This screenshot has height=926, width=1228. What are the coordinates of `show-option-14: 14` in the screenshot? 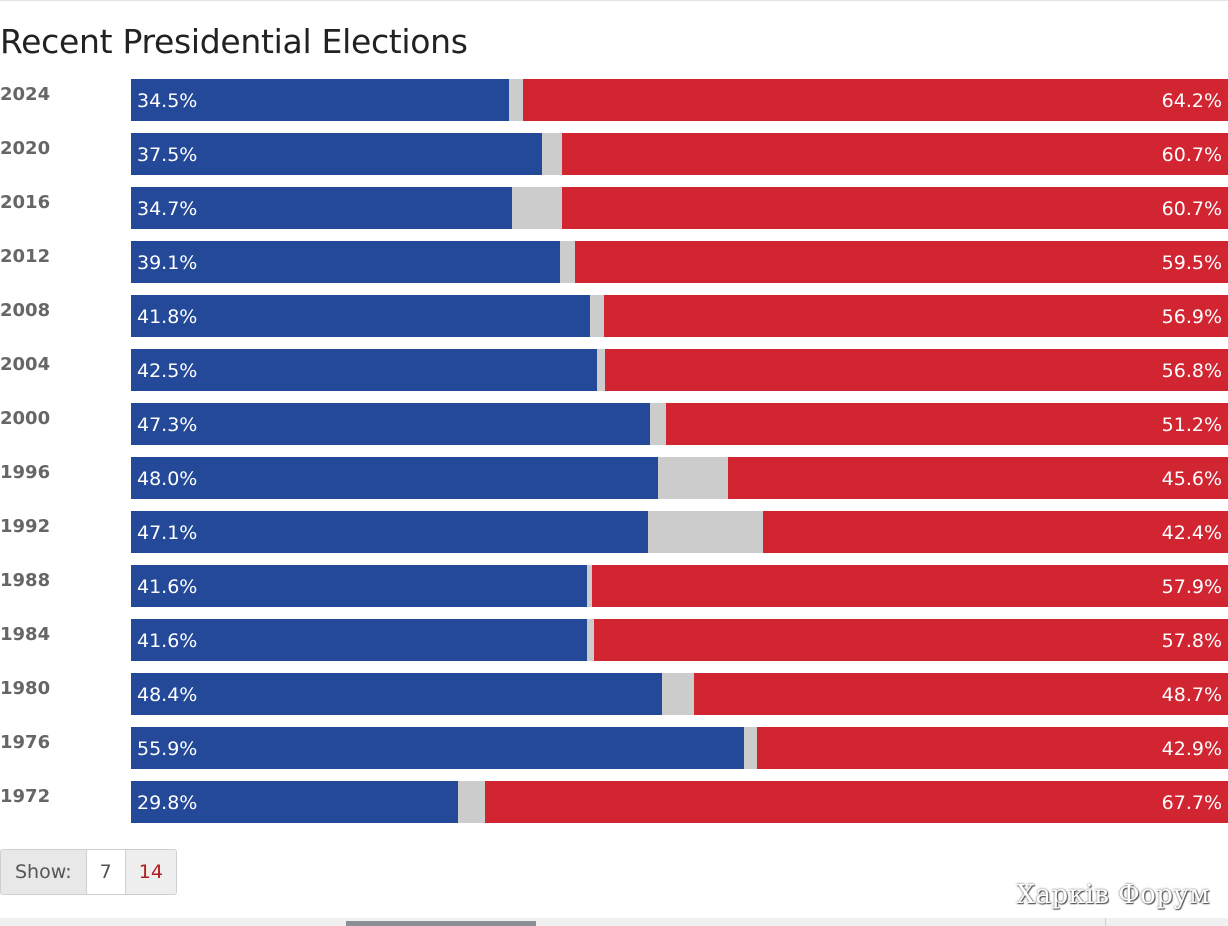 It's located at (150, 872).